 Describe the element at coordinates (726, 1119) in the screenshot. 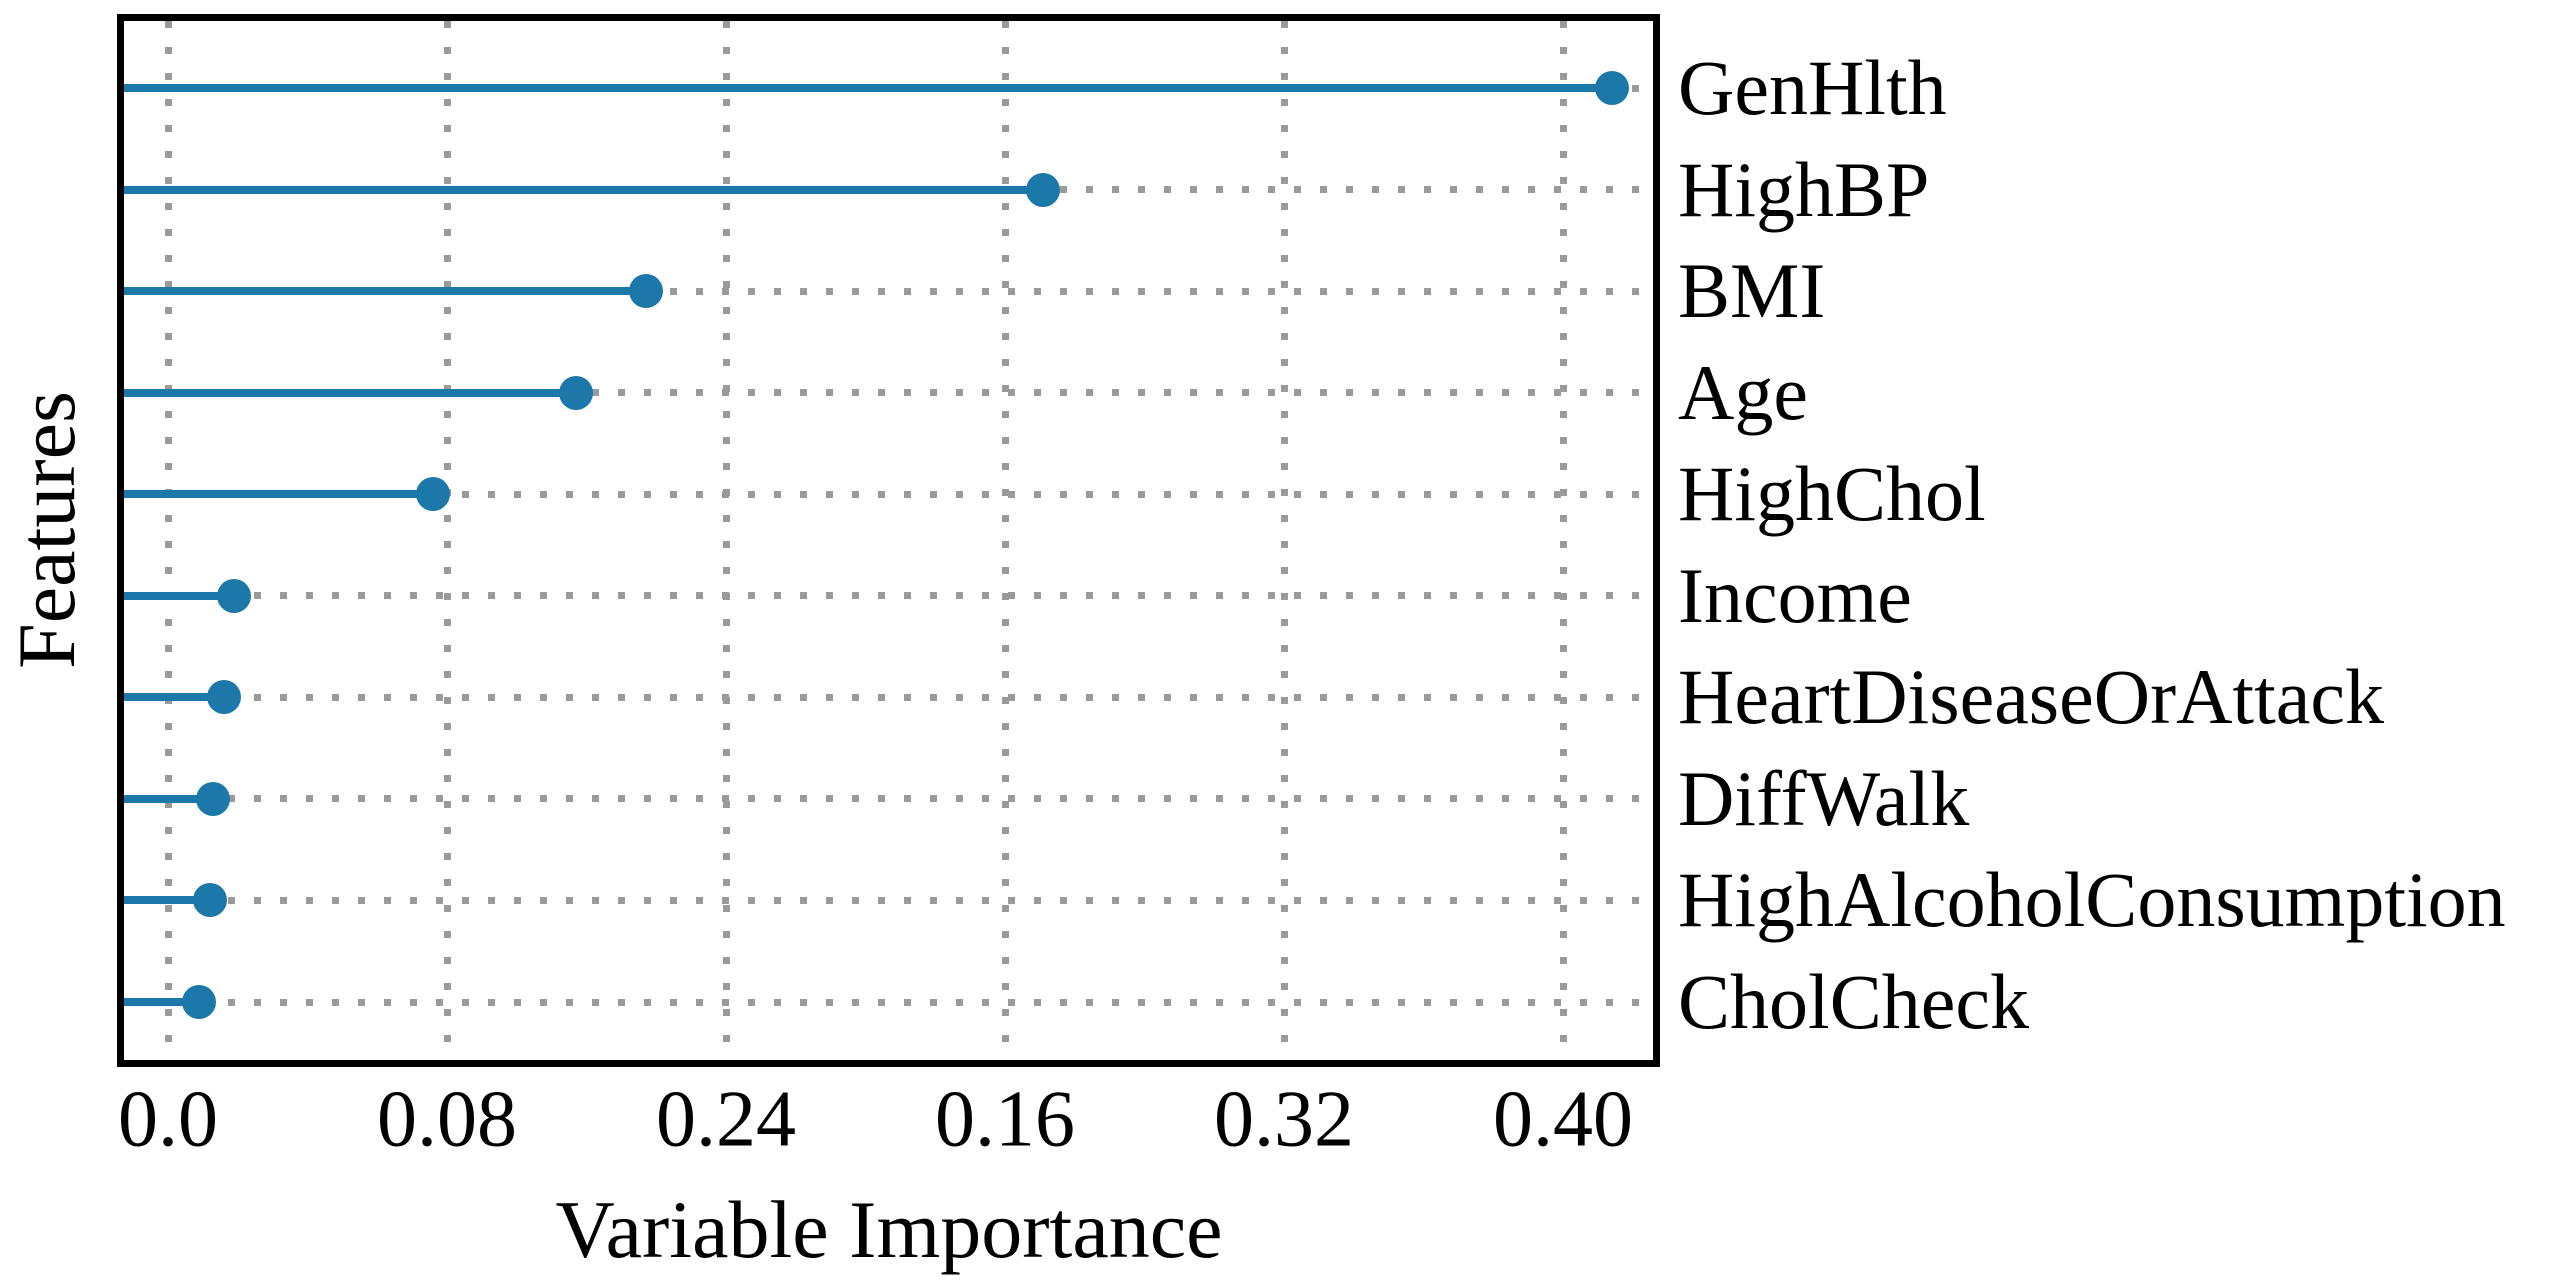

I see `x-tick-label-0.24: 0.24` at that location.